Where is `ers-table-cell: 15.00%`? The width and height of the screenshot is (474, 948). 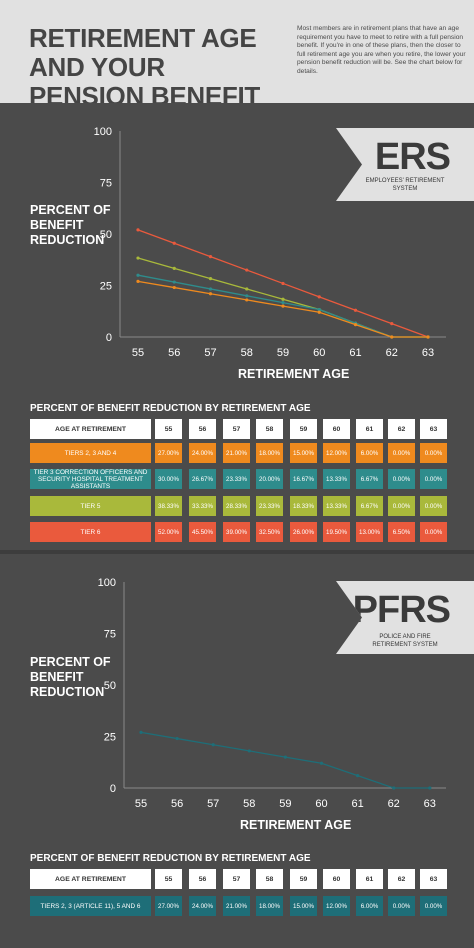 ers-table-cell: 15.00% is located at coordinates (303, 453).